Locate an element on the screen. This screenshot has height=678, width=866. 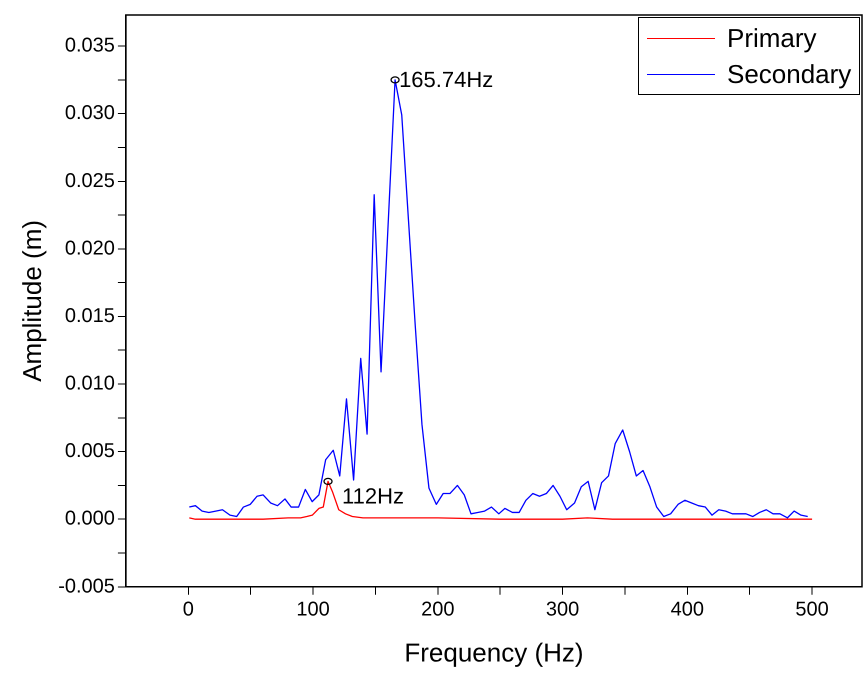
legend-label: Secondary is located at coordinates (789, 74).